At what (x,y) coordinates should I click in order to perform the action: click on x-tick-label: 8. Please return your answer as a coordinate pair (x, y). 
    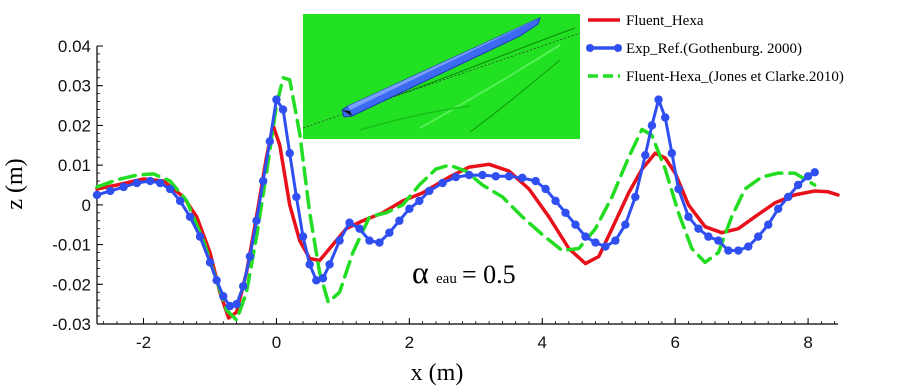
    Looking at the image, I should click on (807, 342).